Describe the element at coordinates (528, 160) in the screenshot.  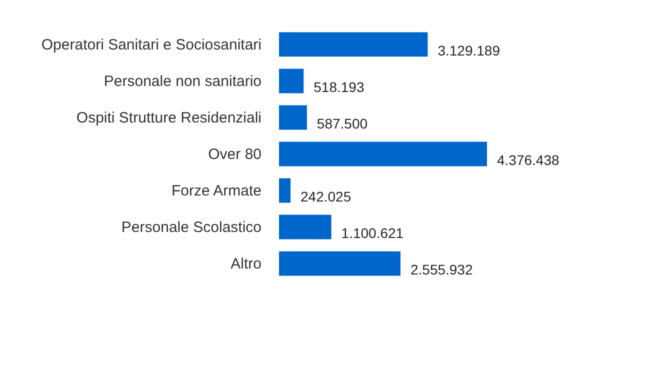
I see `data-label: 4.376.438` at that location.